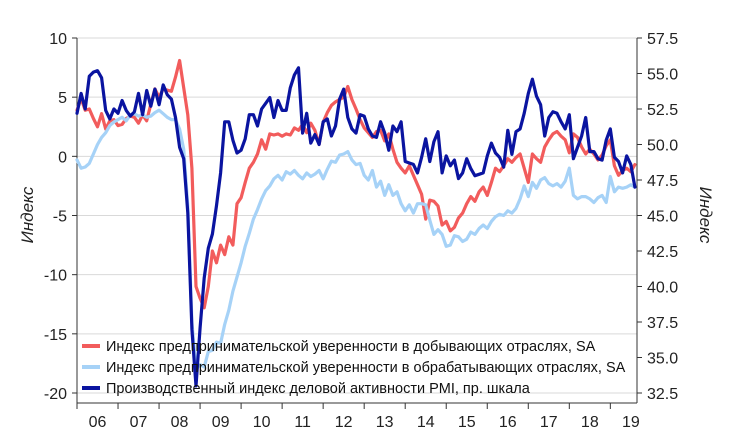  Describe the element at coordinates (467, 422) in the screenshot. I see `x-tick-label: 15` at that location.